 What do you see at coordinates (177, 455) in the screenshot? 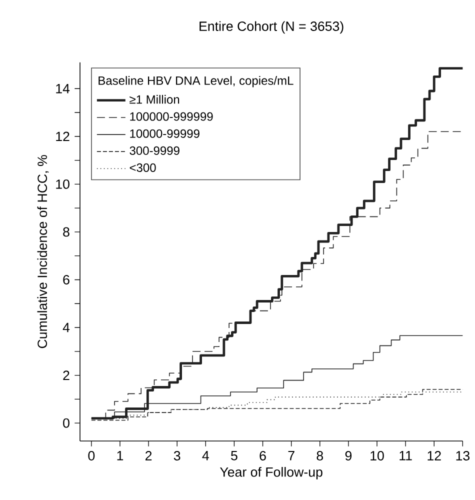
I see `x-tick-label: 3` at bounding box center [177, 455].